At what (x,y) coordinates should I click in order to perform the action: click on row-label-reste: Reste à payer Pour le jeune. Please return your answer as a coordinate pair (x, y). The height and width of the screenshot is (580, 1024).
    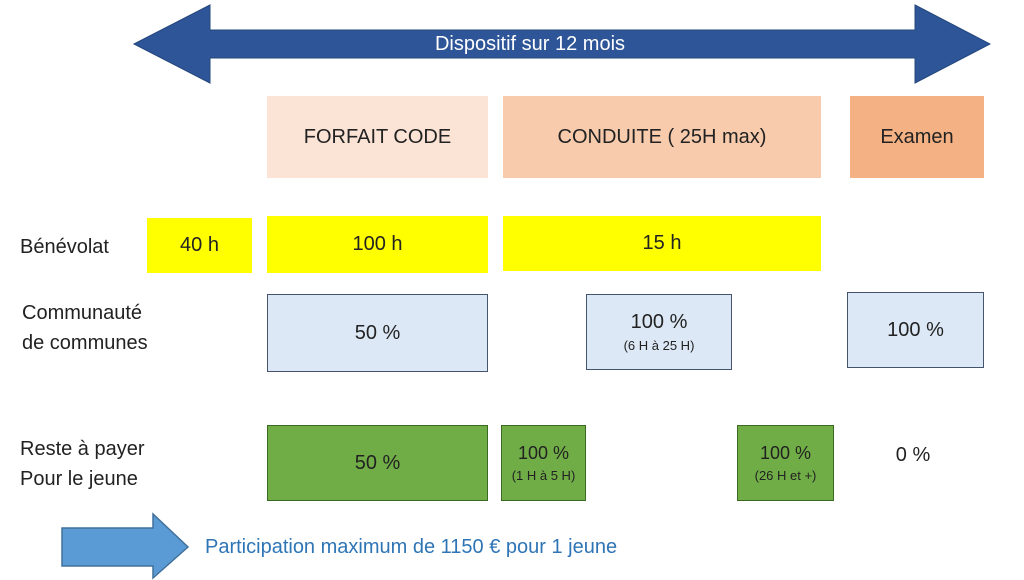
    Looking at the image, I should click on (110, 465).